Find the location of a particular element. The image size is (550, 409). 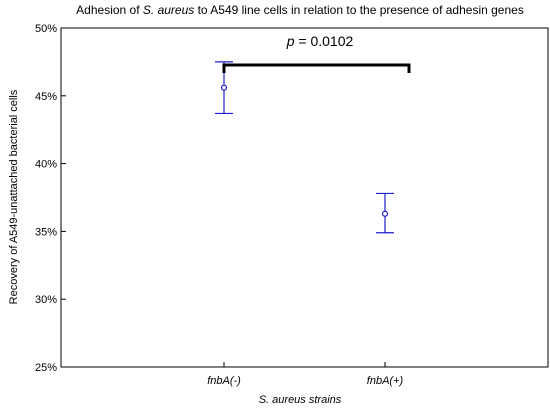

x-axis-label: S. aureus strains is located at coordinates (300, 400).